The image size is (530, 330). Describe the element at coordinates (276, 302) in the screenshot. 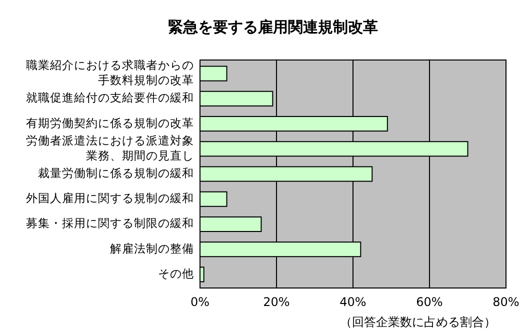

I see `x-tick-label: 20%` at that location.